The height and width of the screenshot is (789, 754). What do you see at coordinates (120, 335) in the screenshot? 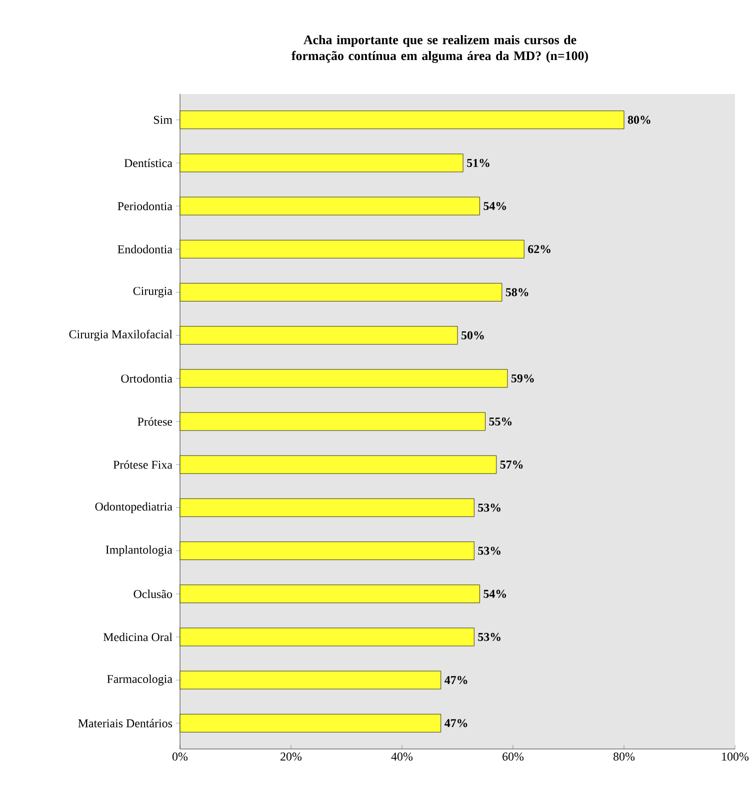
I see `y-tick-label: Cirurgia Maxilofacial` at bounding box center [120, 335].